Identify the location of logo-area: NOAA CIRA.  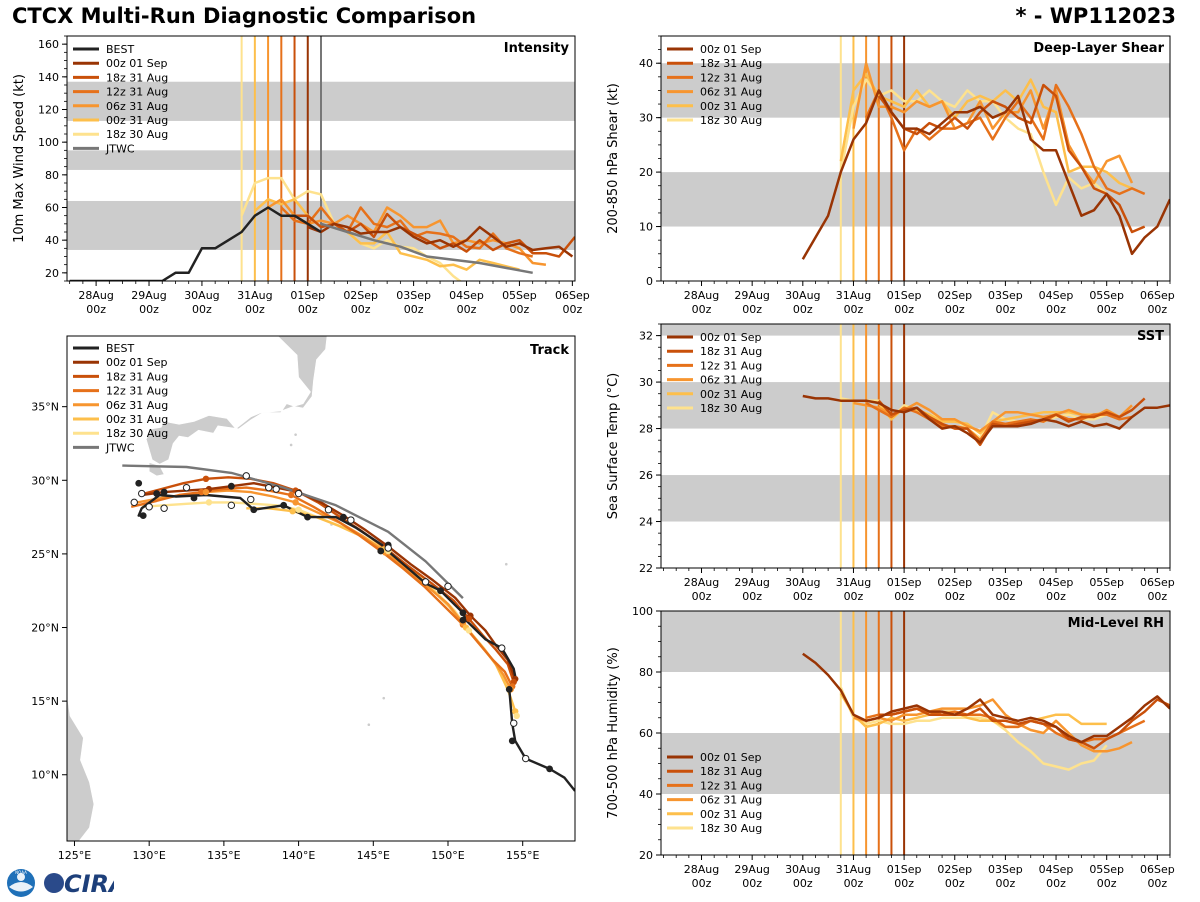
(66, 882).